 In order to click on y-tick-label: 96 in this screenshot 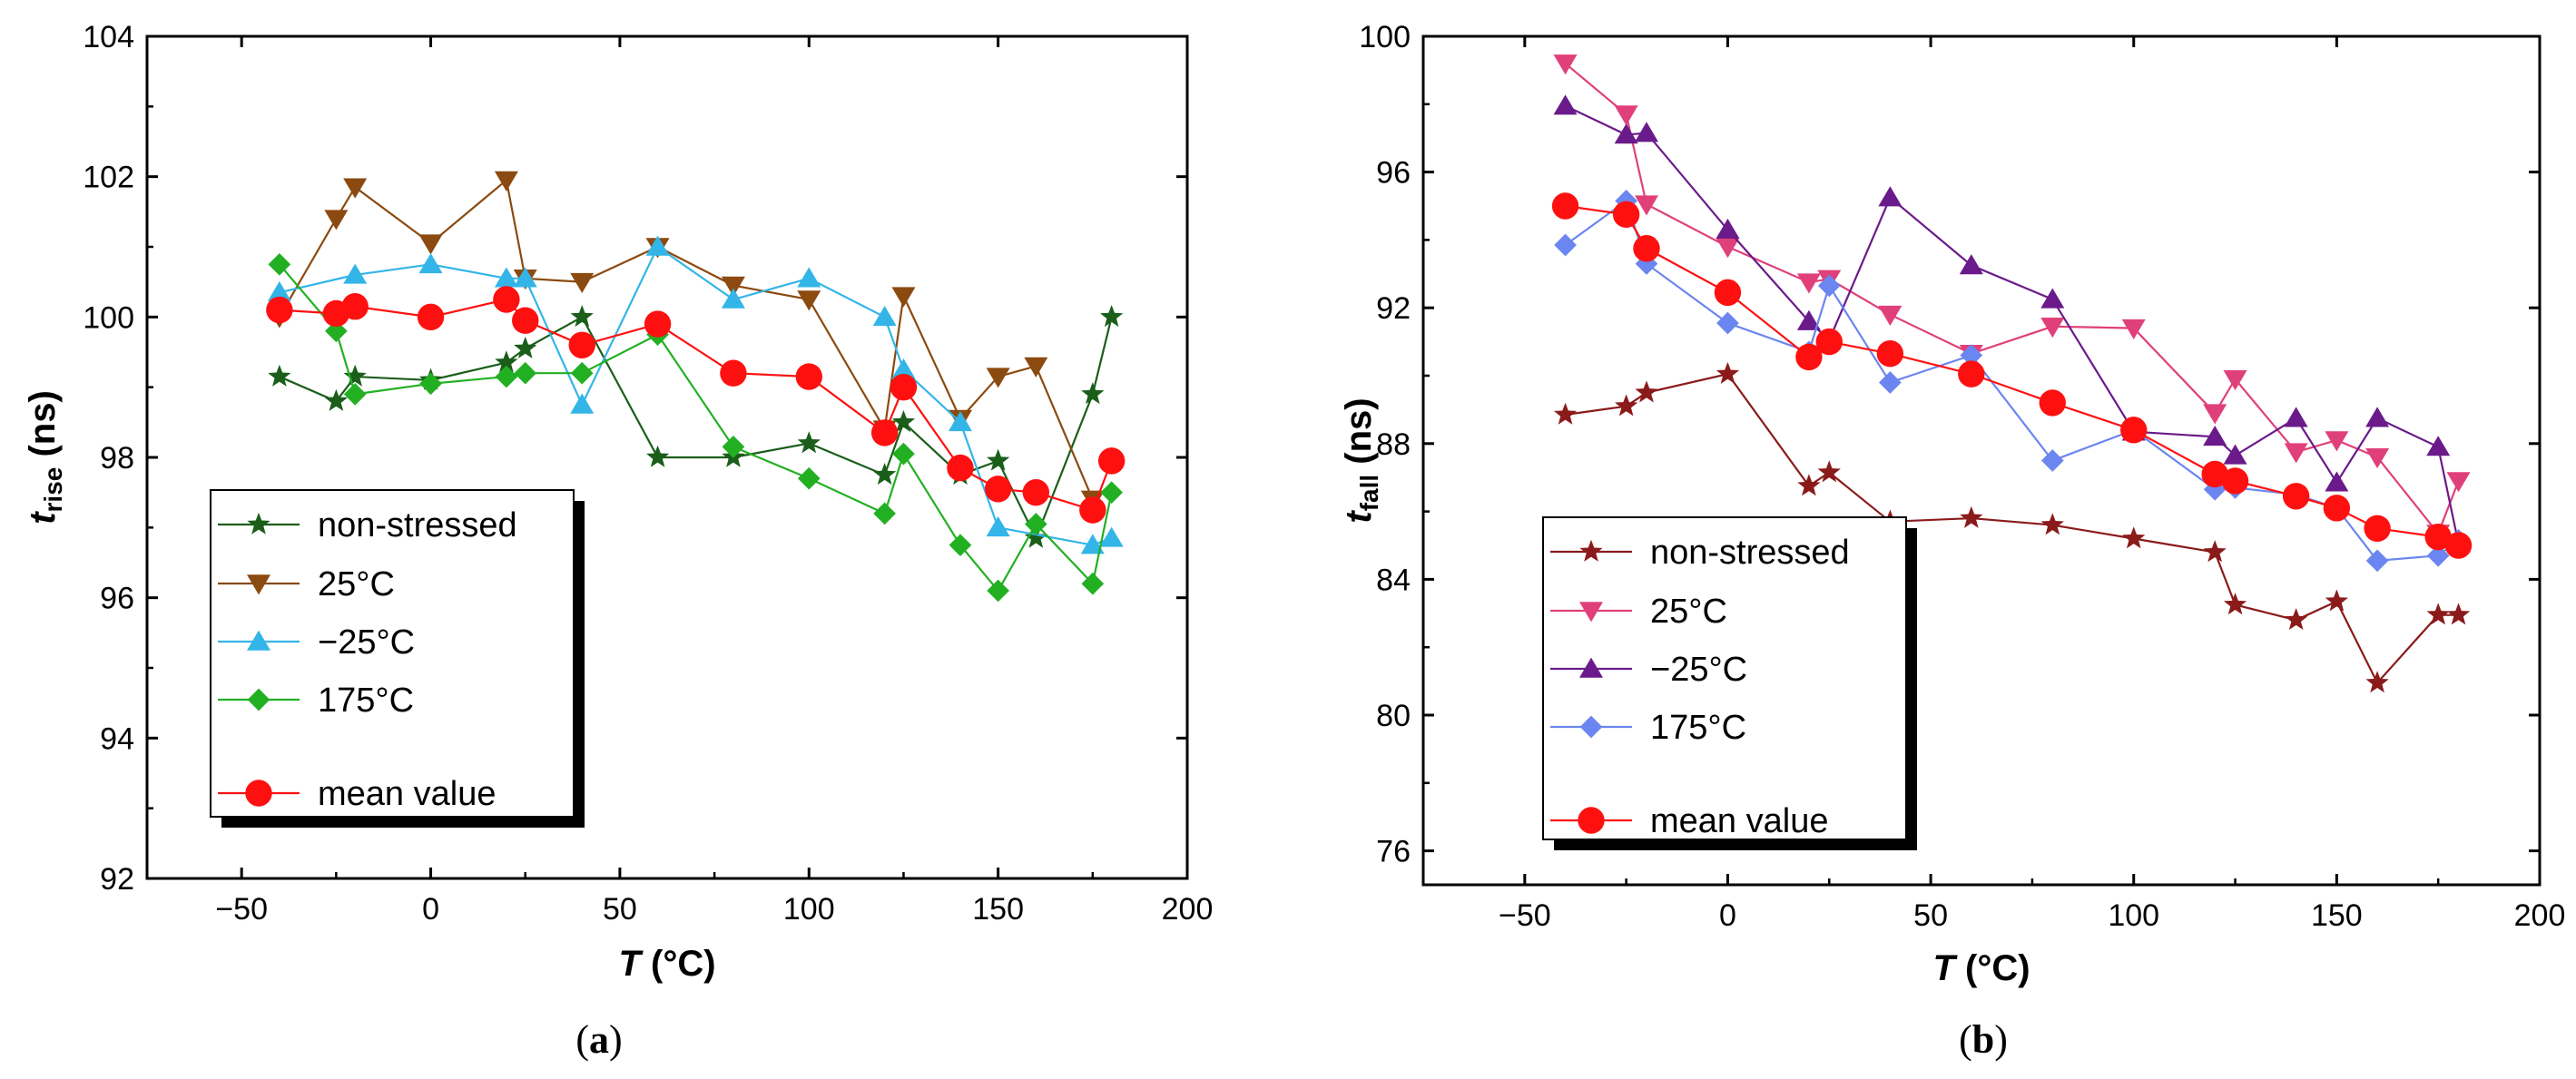, I will do `click(117, 599)`.